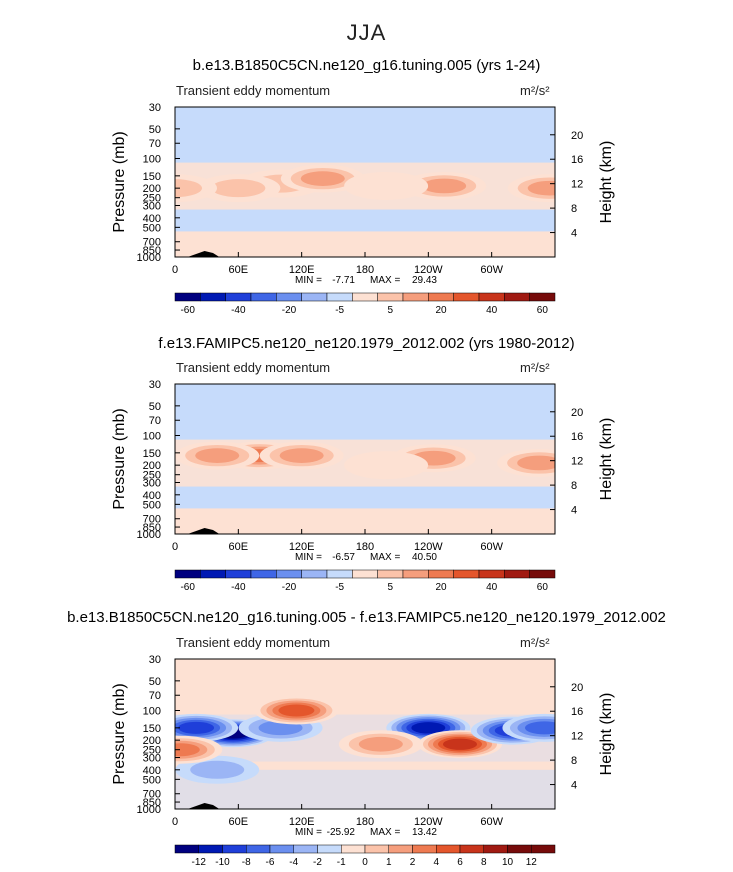 This screenshot has height=872, width=733. What do you see at coordinates (365, 822) in the screenshot?
I see `x-tick-label: 180` at bounding box center [365, 822].